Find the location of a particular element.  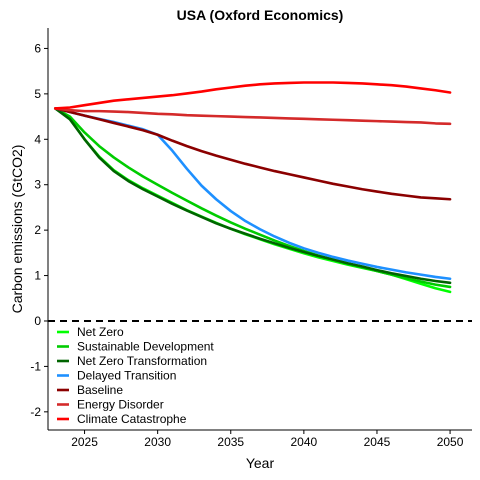

y-tick-label: 5 is located at coordinates (37, 94).